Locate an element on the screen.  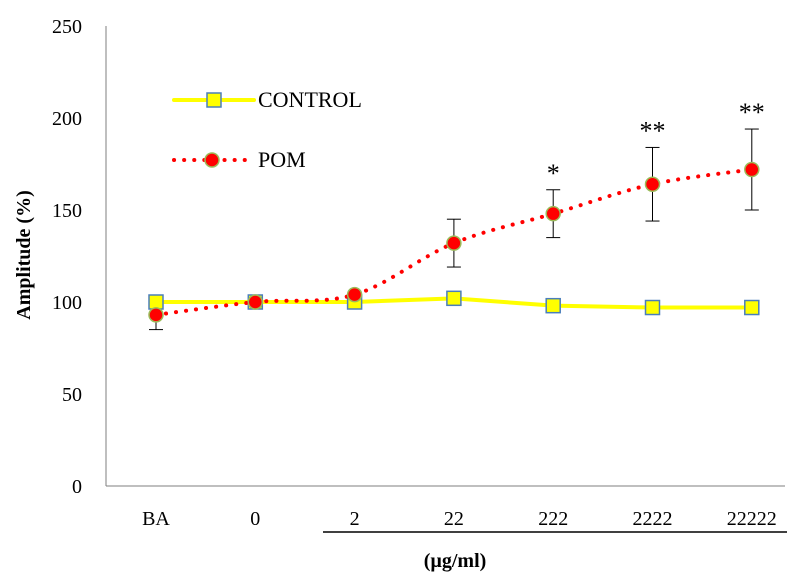
legend-item-pom: POM is located at coordinates (239, 159).